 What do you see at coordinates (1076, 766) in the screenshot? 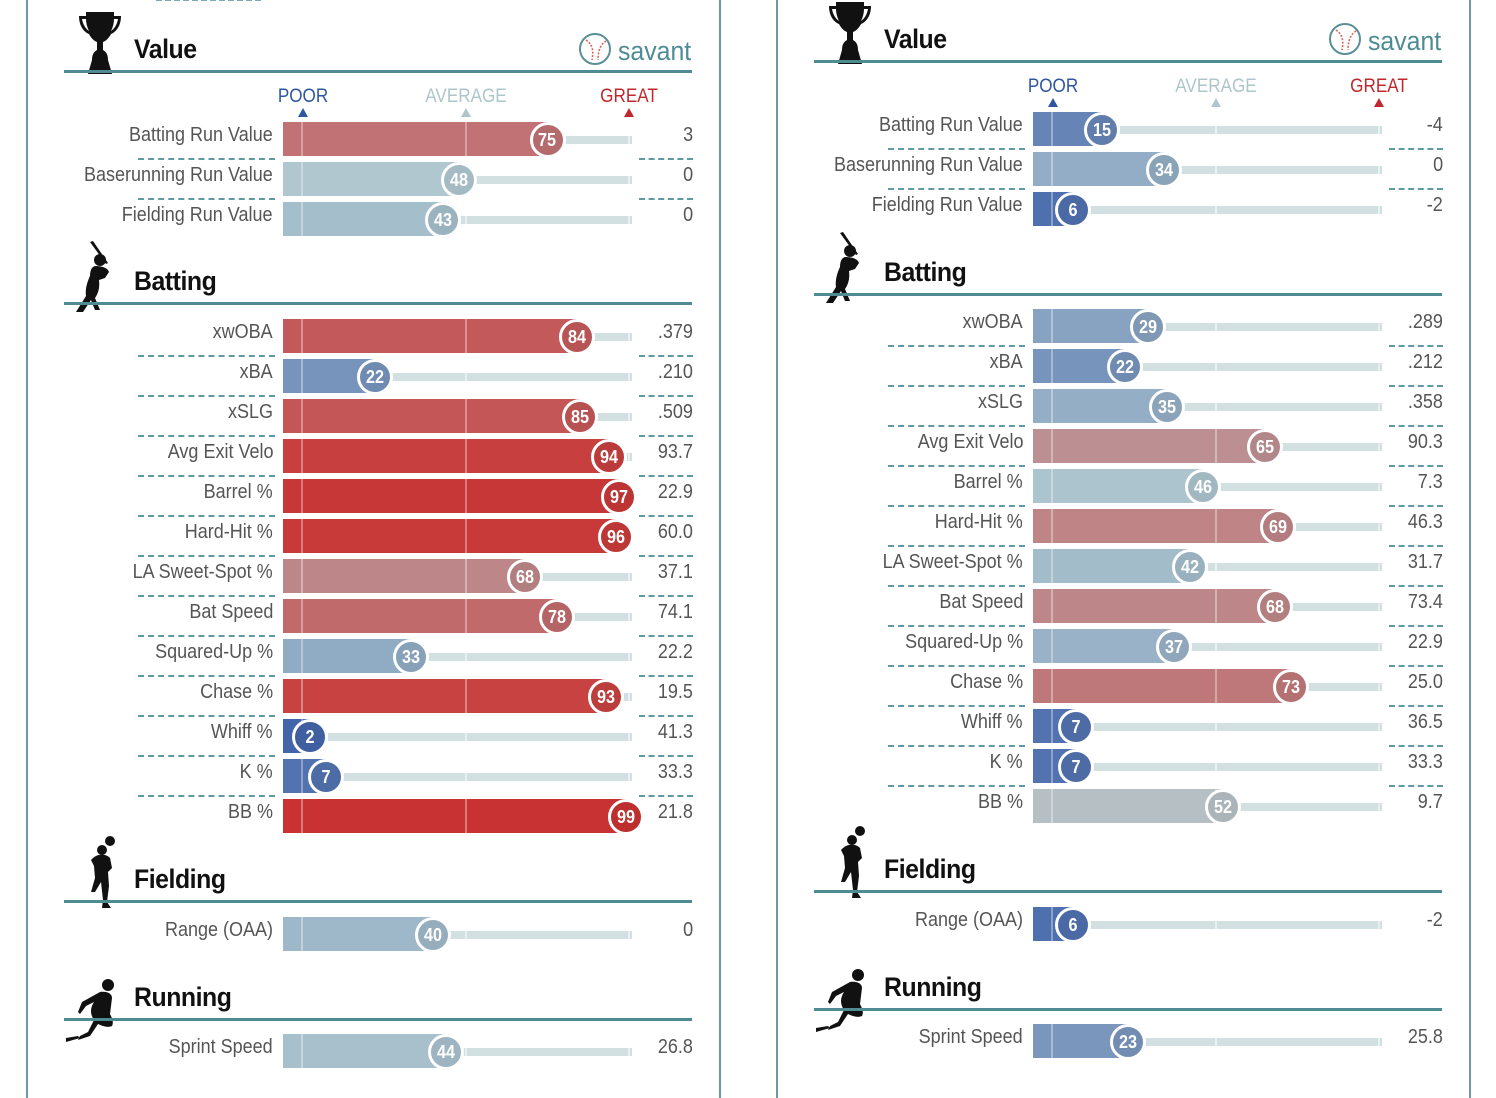
I see `percentile-value: 7` at bounding box center [1076, 766].